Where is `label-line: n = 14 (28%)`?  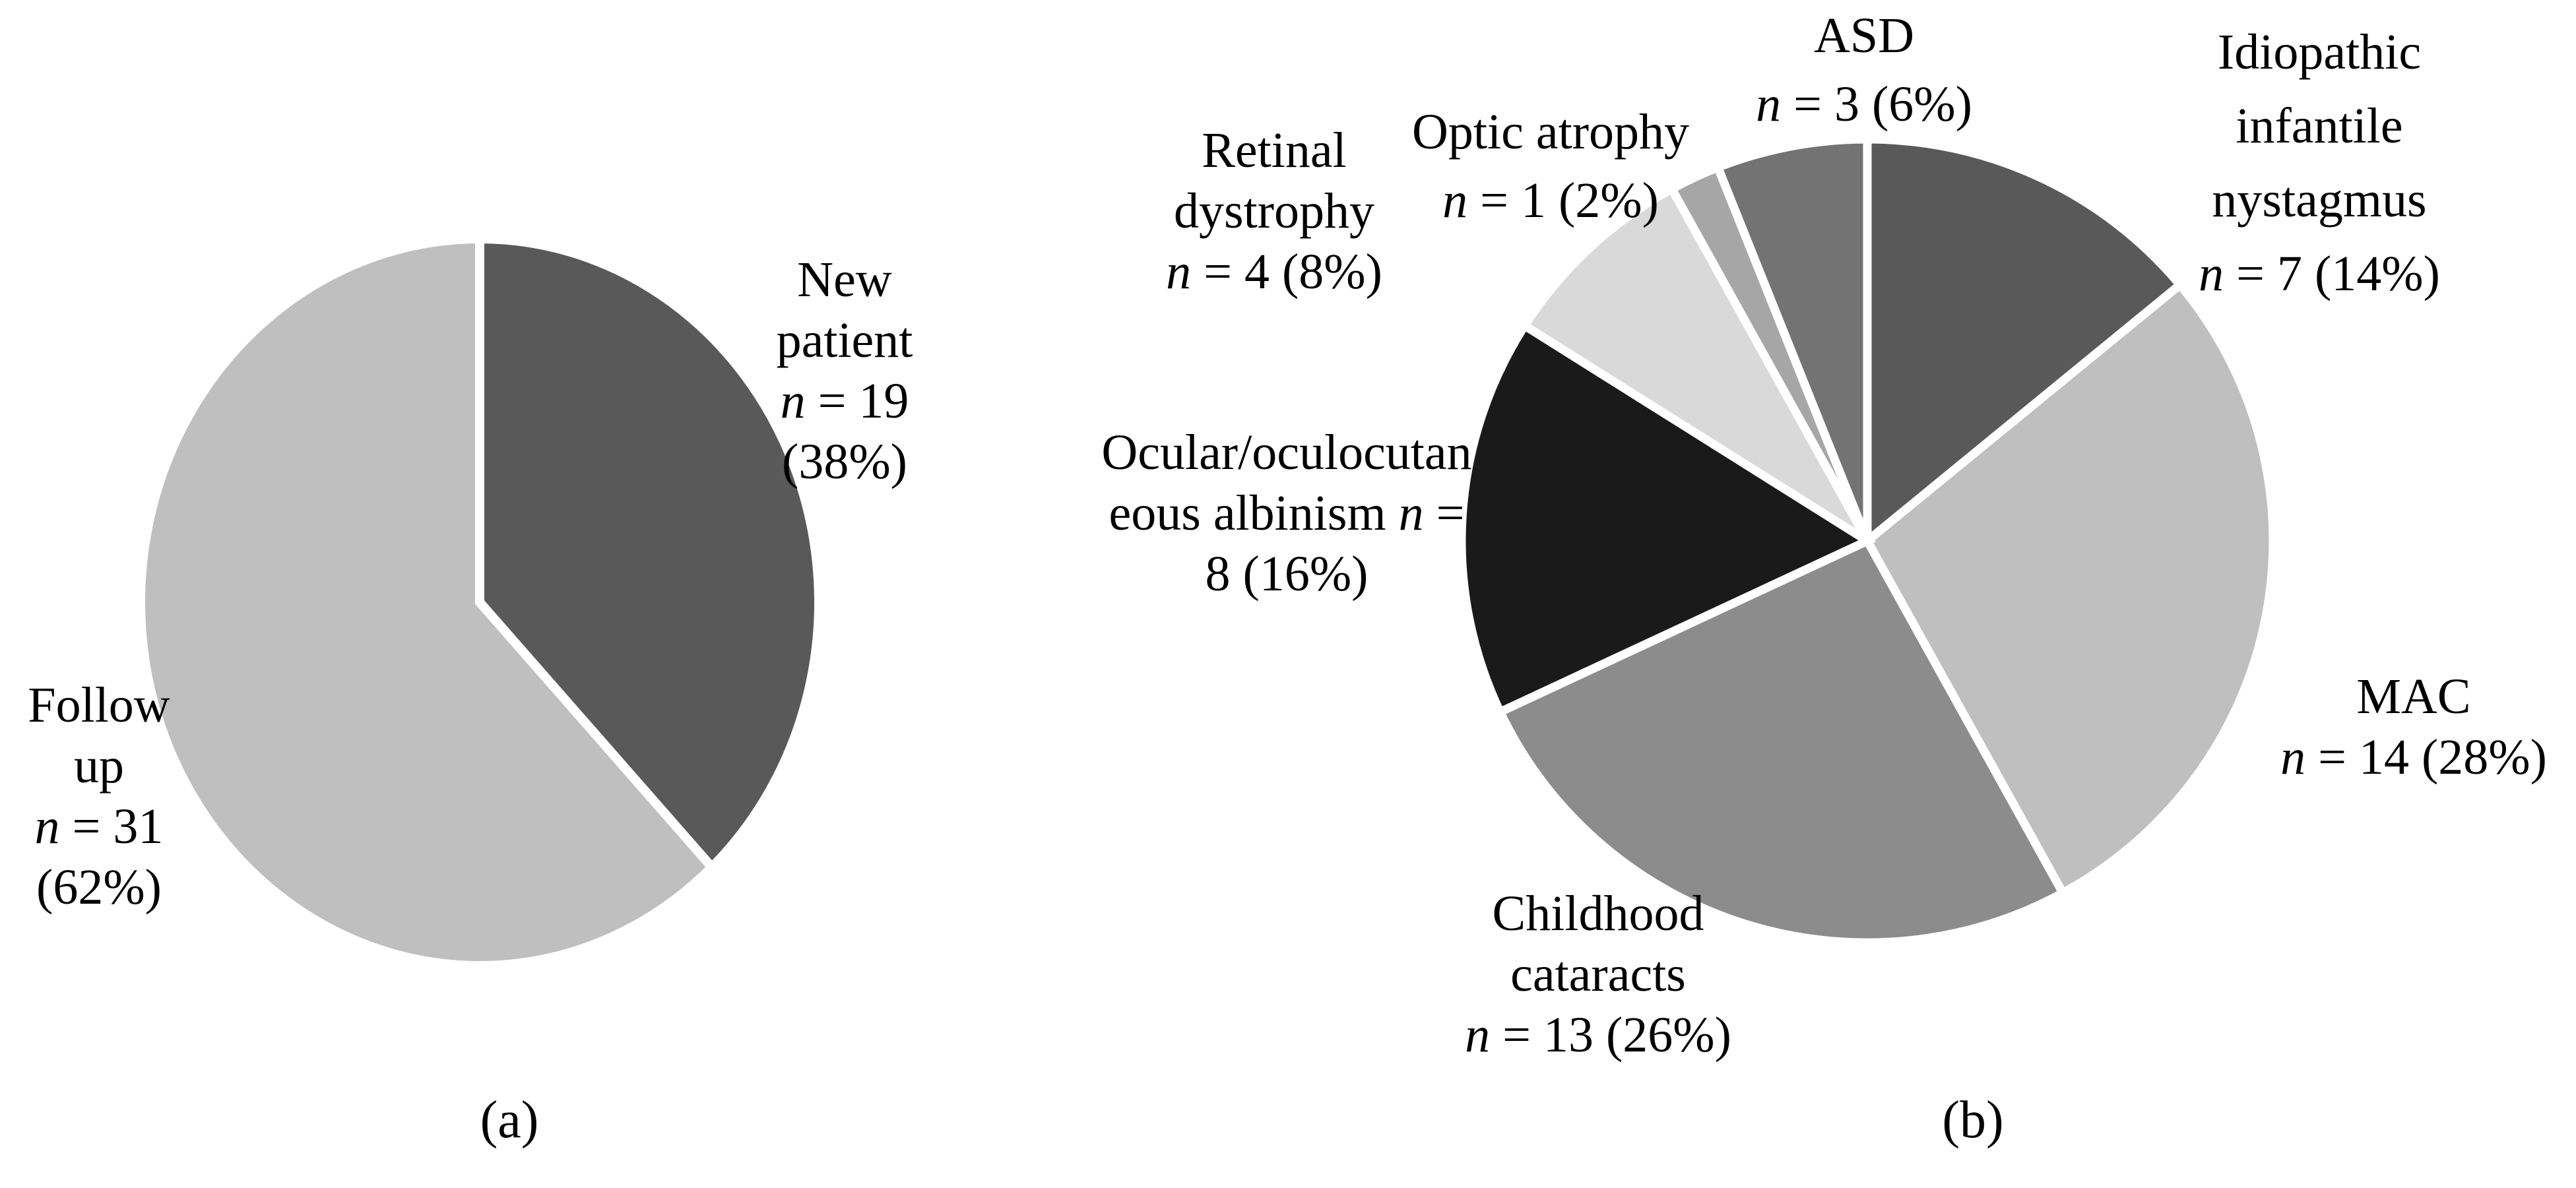 label-line: n = 14 (28%) is located at coordinates (2413, 757).